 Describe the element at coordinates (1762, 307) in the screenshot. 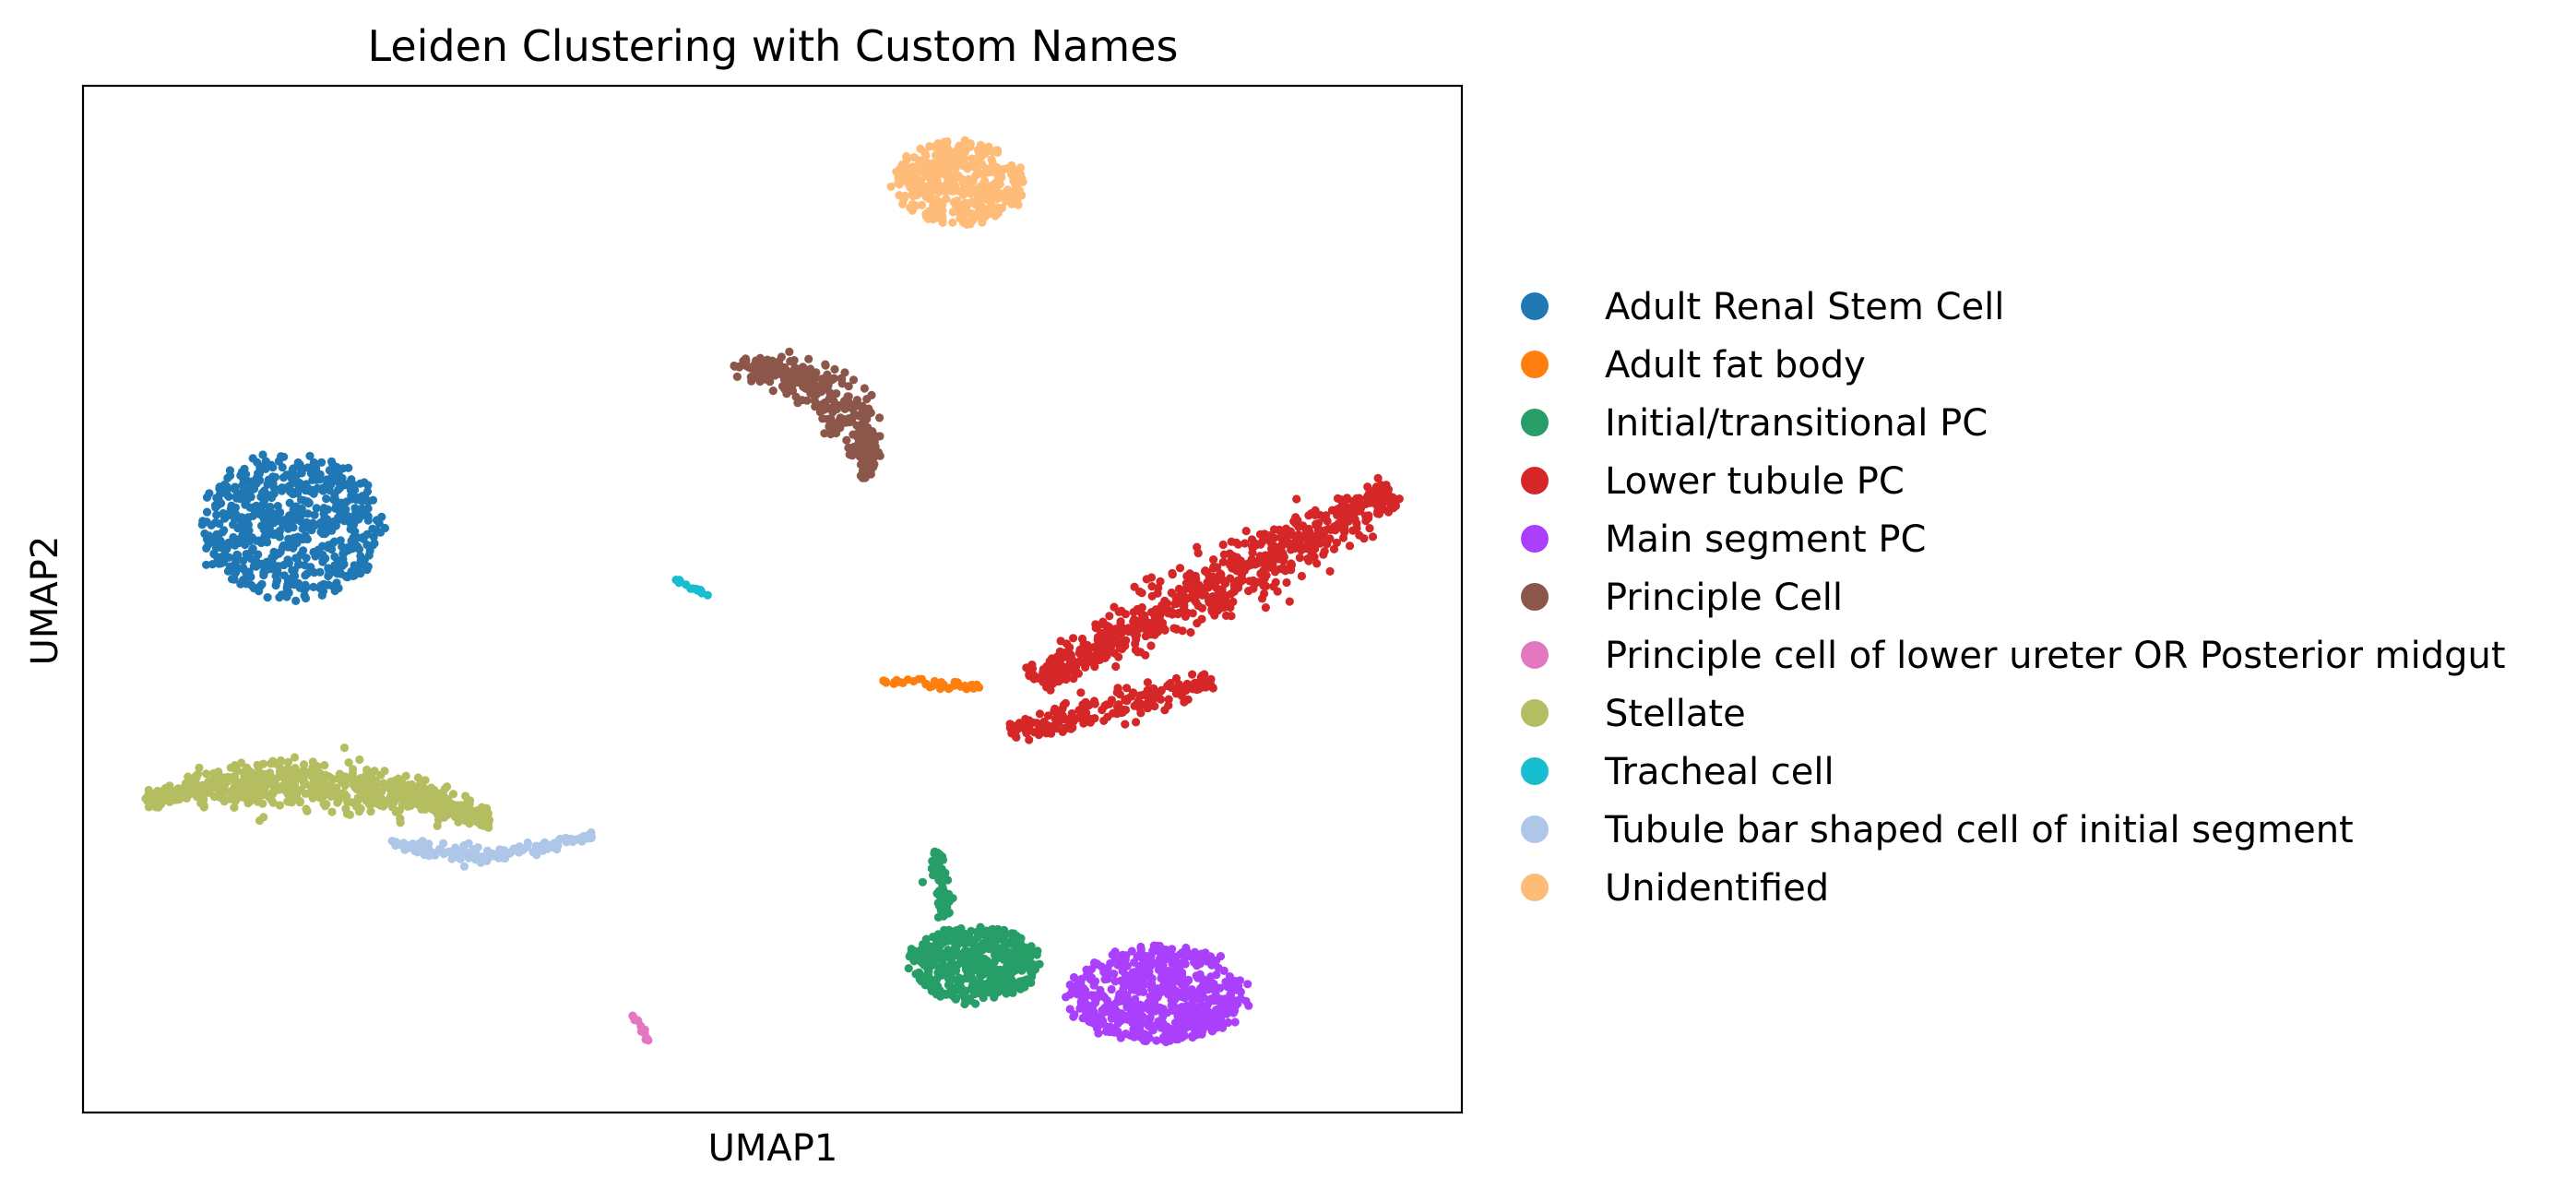

I see `legend-item: Adult Renal Stem Cell` at that location.